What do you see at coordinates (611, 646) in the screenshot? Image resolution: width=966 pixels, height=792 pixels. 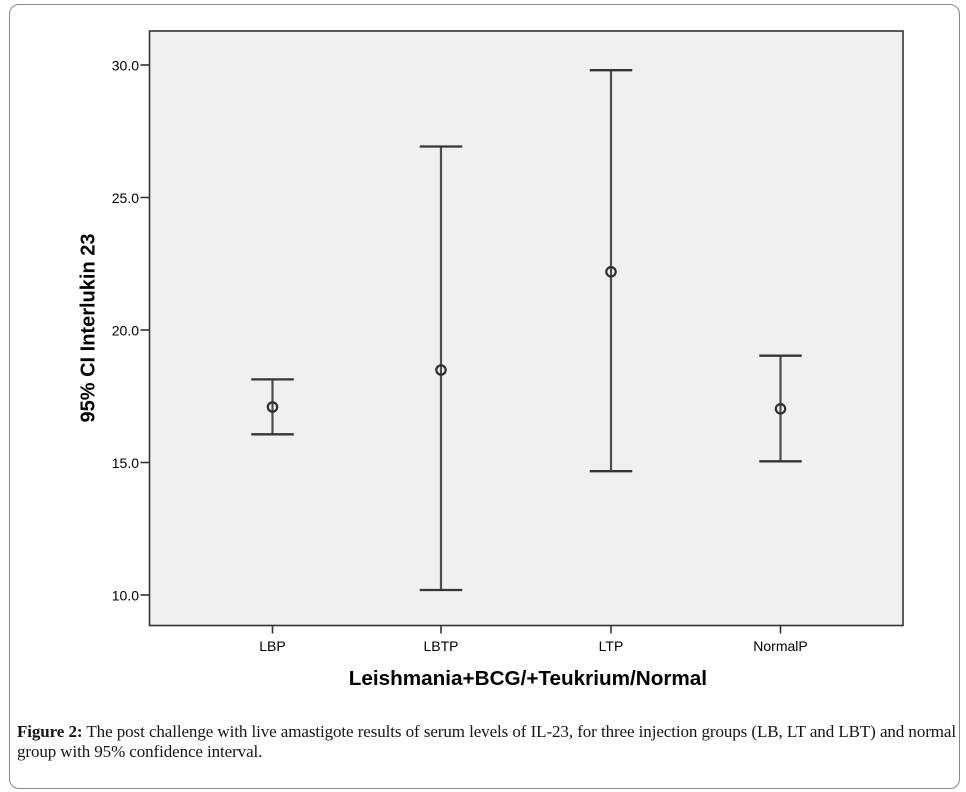 I see `svg-text: LTP` at bounding box center [611, 646].